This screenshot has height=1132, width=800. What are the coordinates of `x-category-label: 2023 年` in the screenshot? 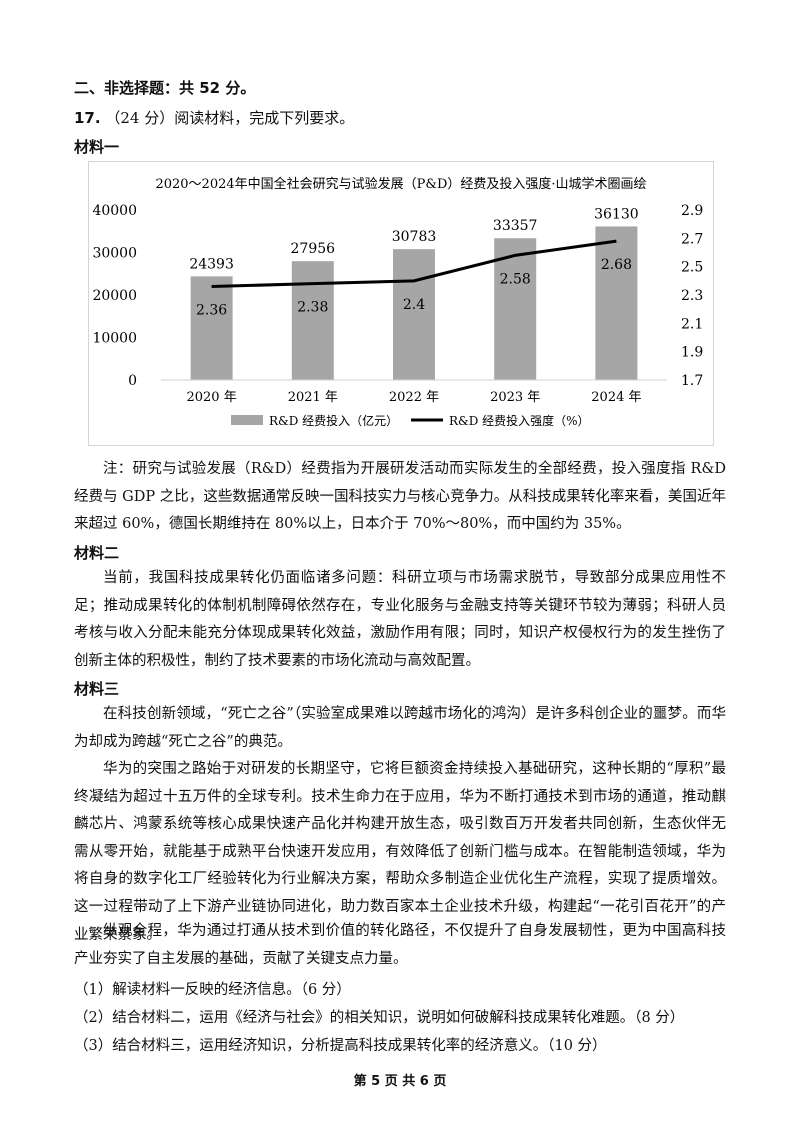 It's located at (515, 397).